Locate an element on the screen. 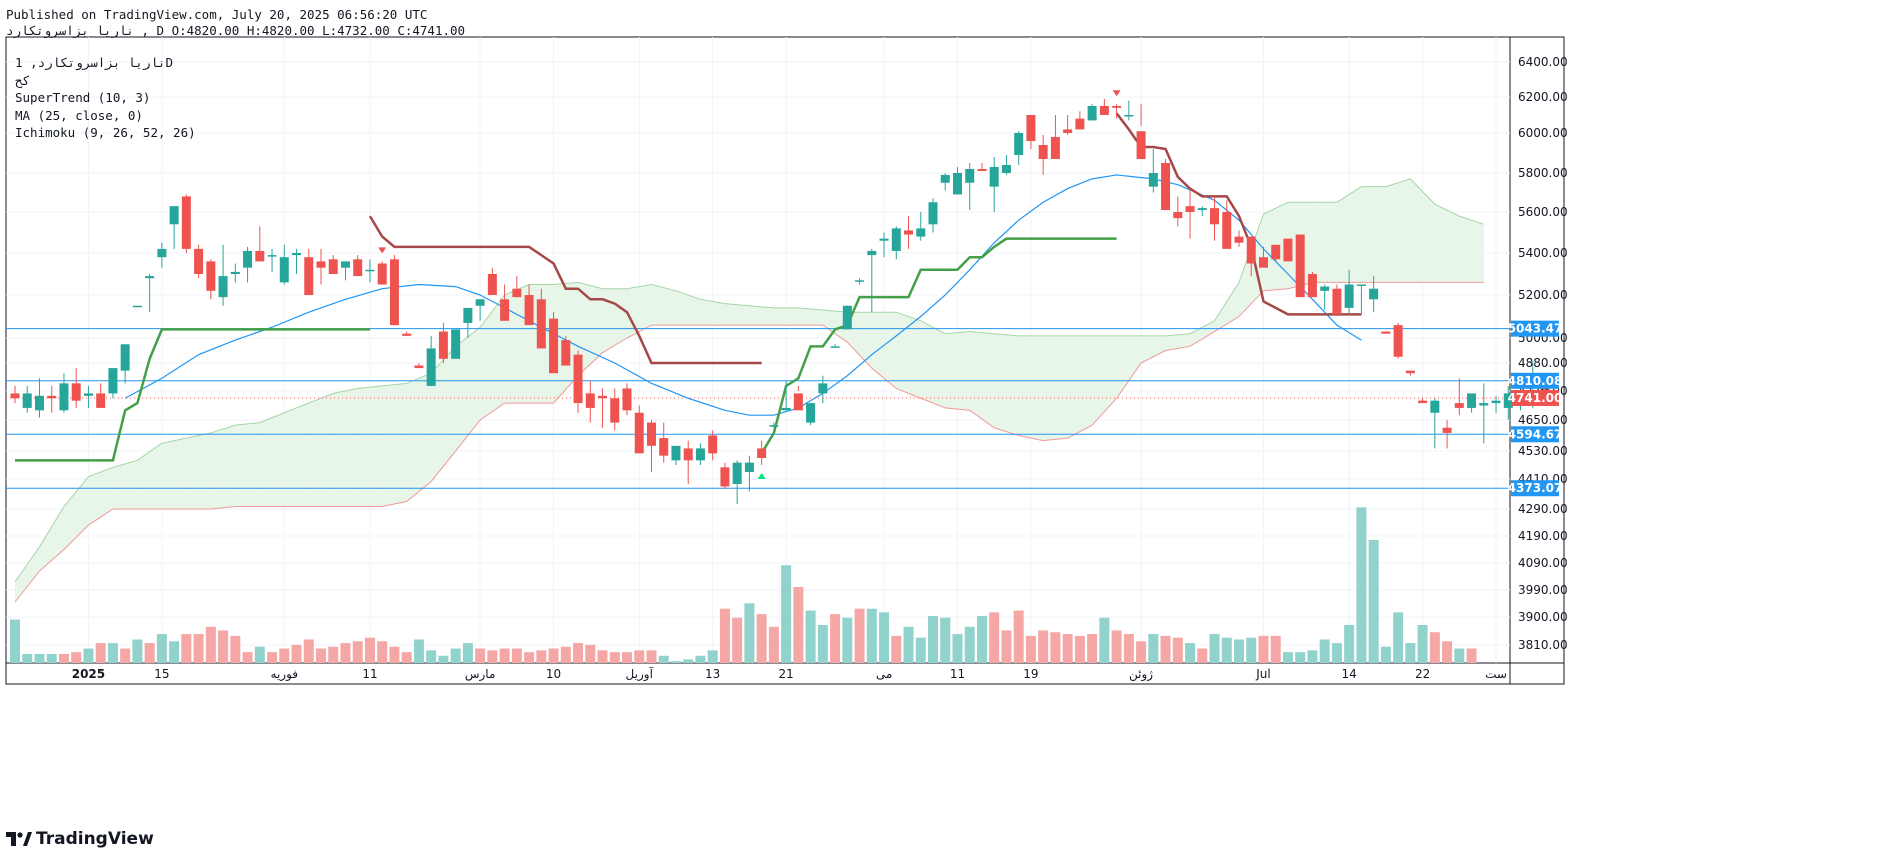  legend-ichimoku: Ichimoku (9, 26, 52, 26) is located at coordinates (105, 132).